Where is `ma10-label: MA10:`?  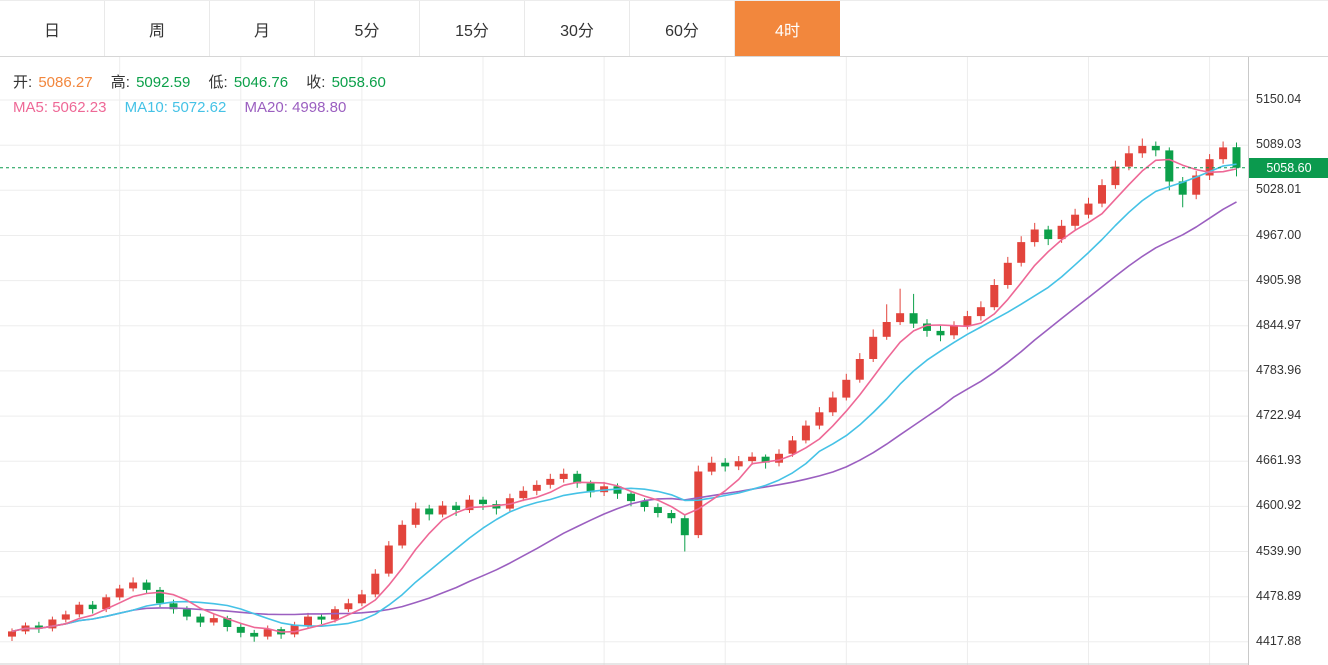 ma10-label: MA10: is located at coordinates (146, 107).